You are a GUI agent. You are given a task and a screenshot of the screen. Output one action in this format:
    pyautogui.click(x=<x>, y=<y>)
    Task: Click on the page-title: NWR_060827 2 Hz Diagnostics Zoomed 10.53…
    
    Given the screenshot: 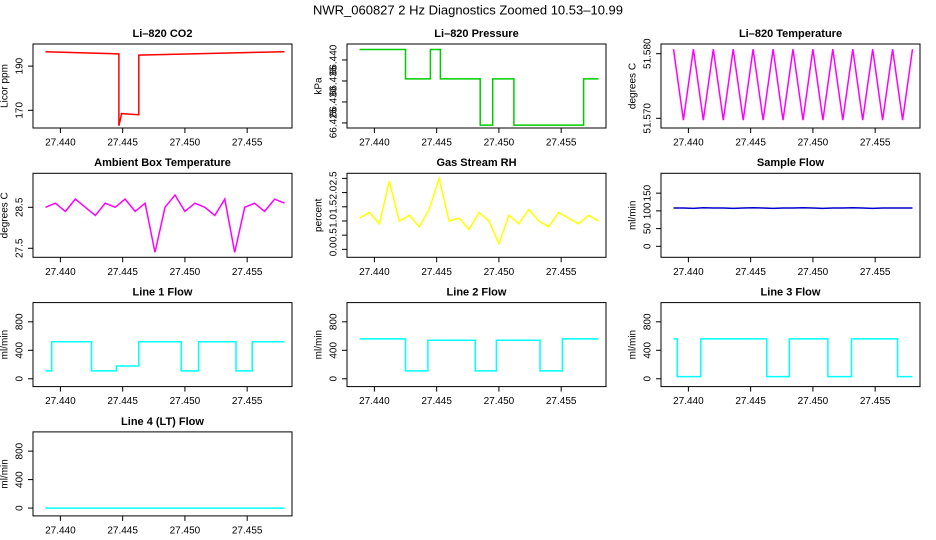 What is the action you would take?
    pyautogui.click(x=468, y=9)
    